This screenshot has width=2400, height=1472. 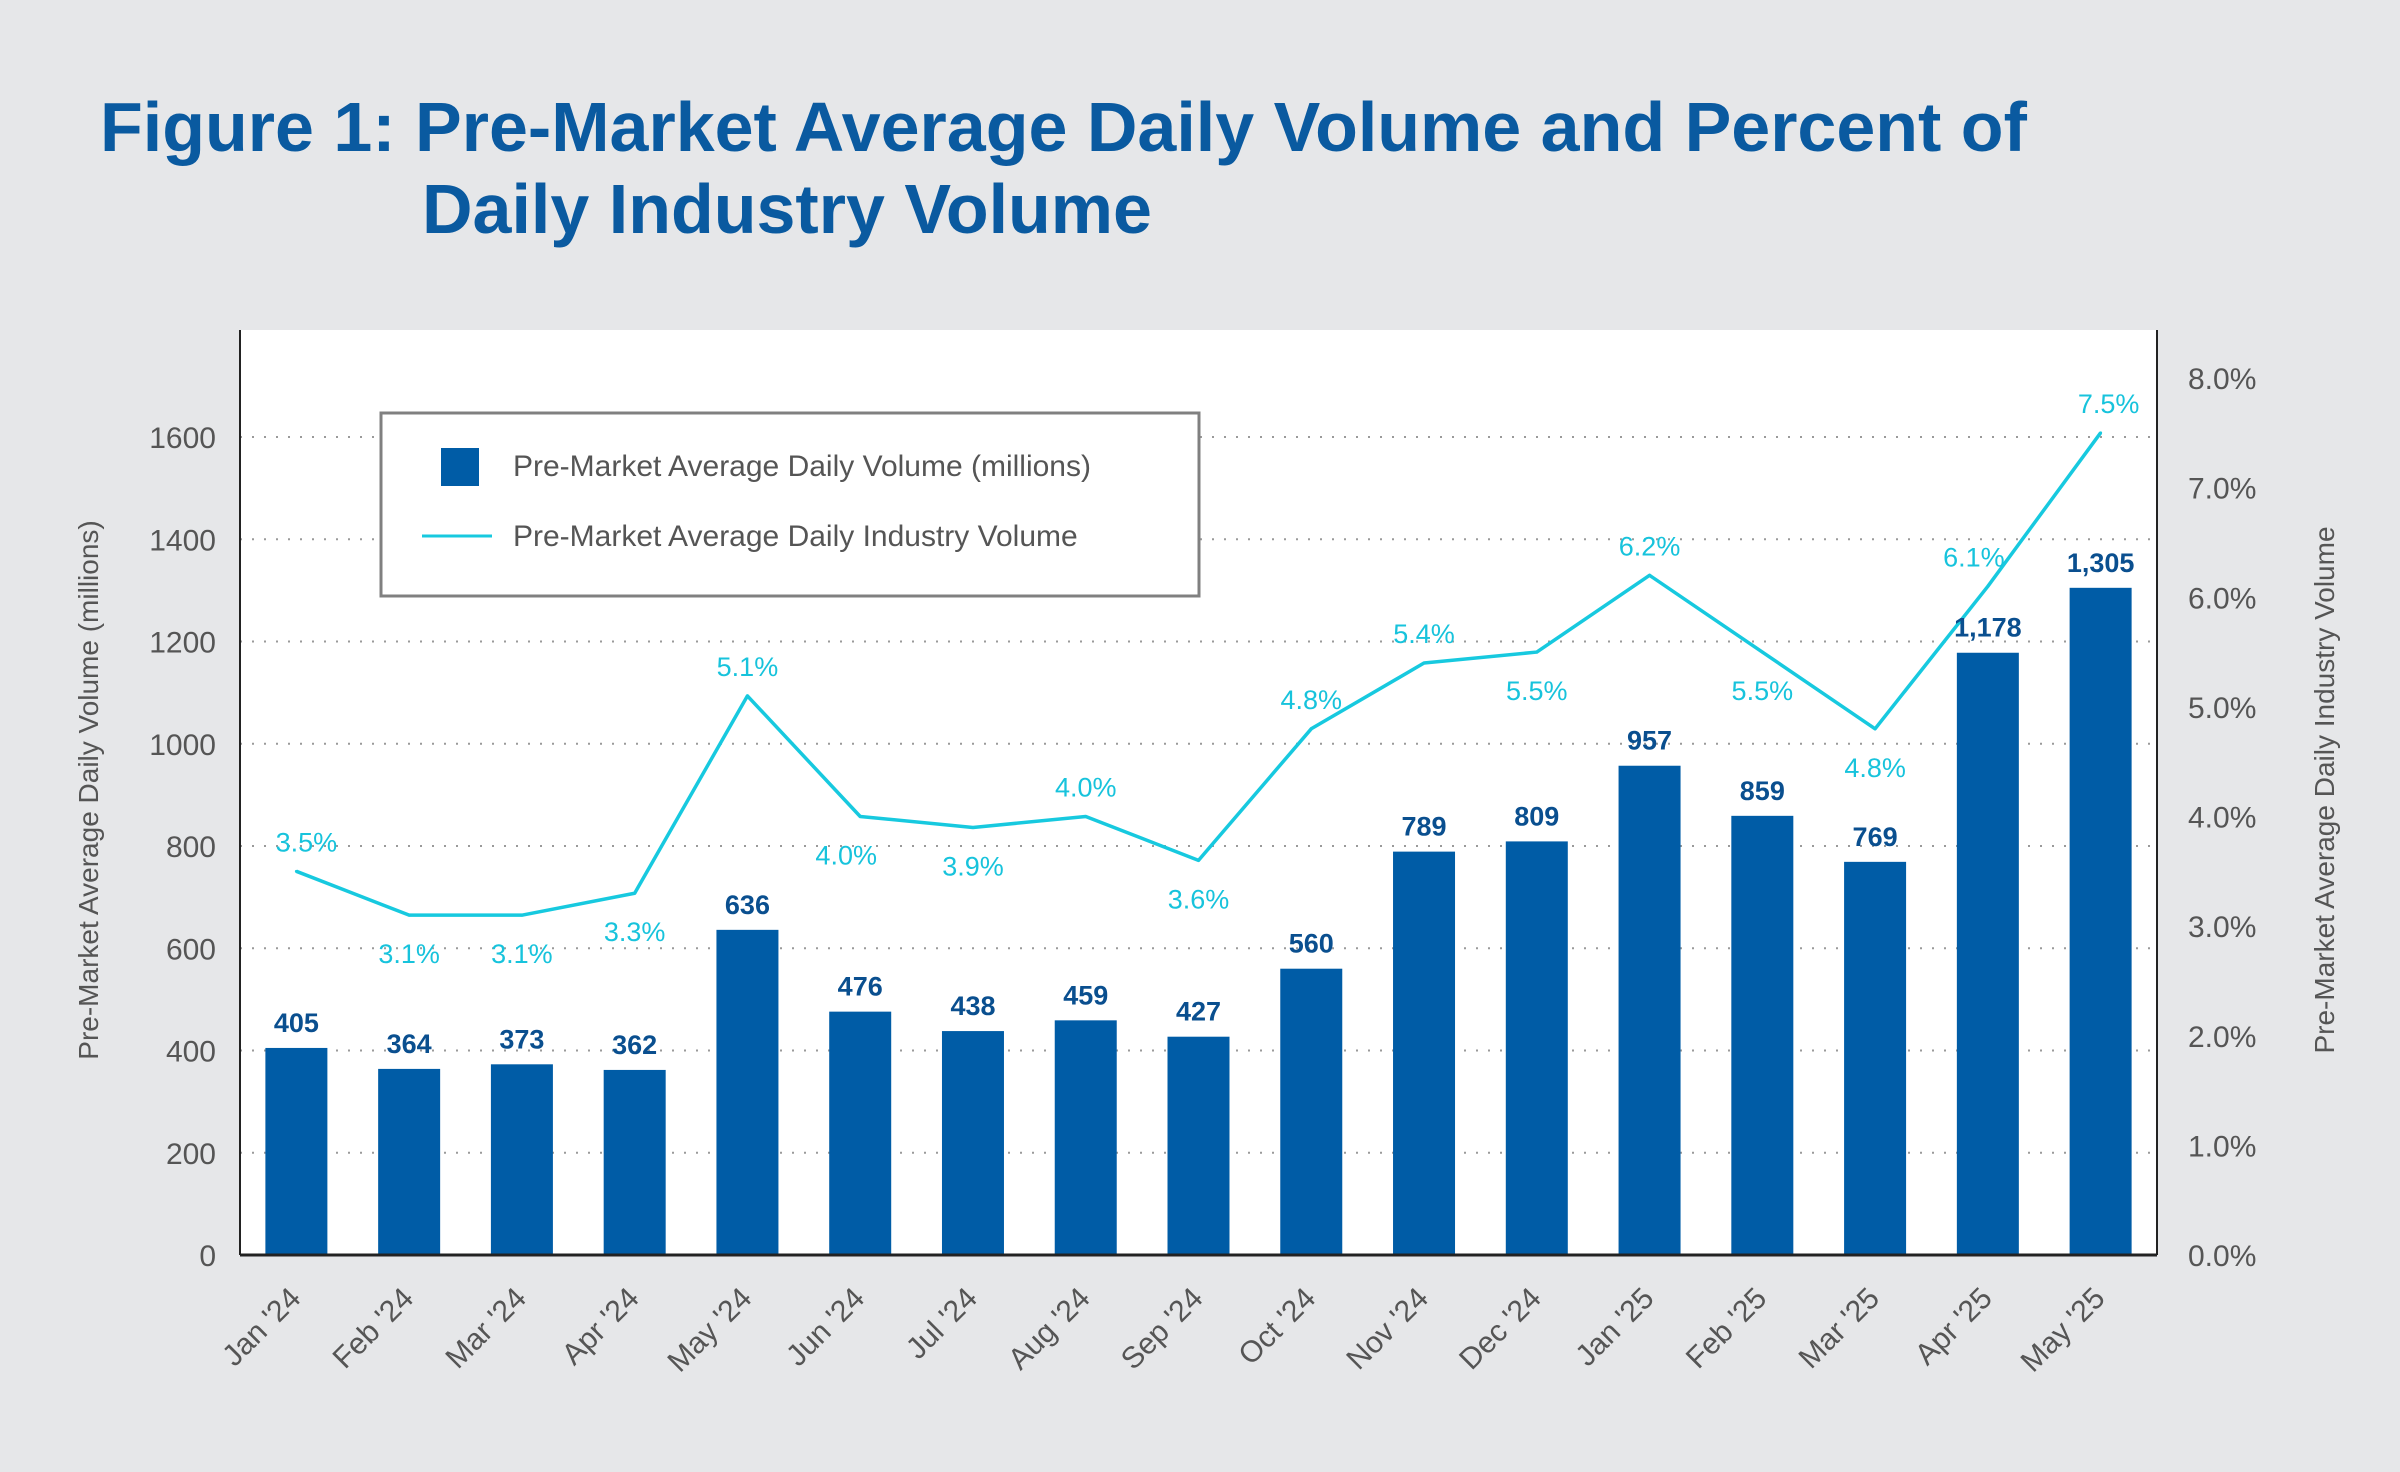 What do you see at coordinates (973, 866) in the screenshot?
I see `line-data-label: 3.9%` at bounding box center [973, 866].